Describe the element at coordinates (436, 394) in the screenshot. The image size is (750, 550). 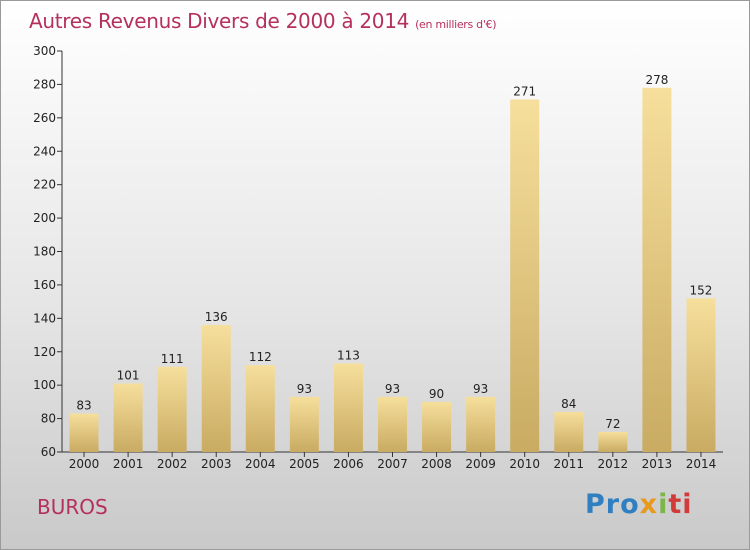
I see `data-label: 90` at that location.